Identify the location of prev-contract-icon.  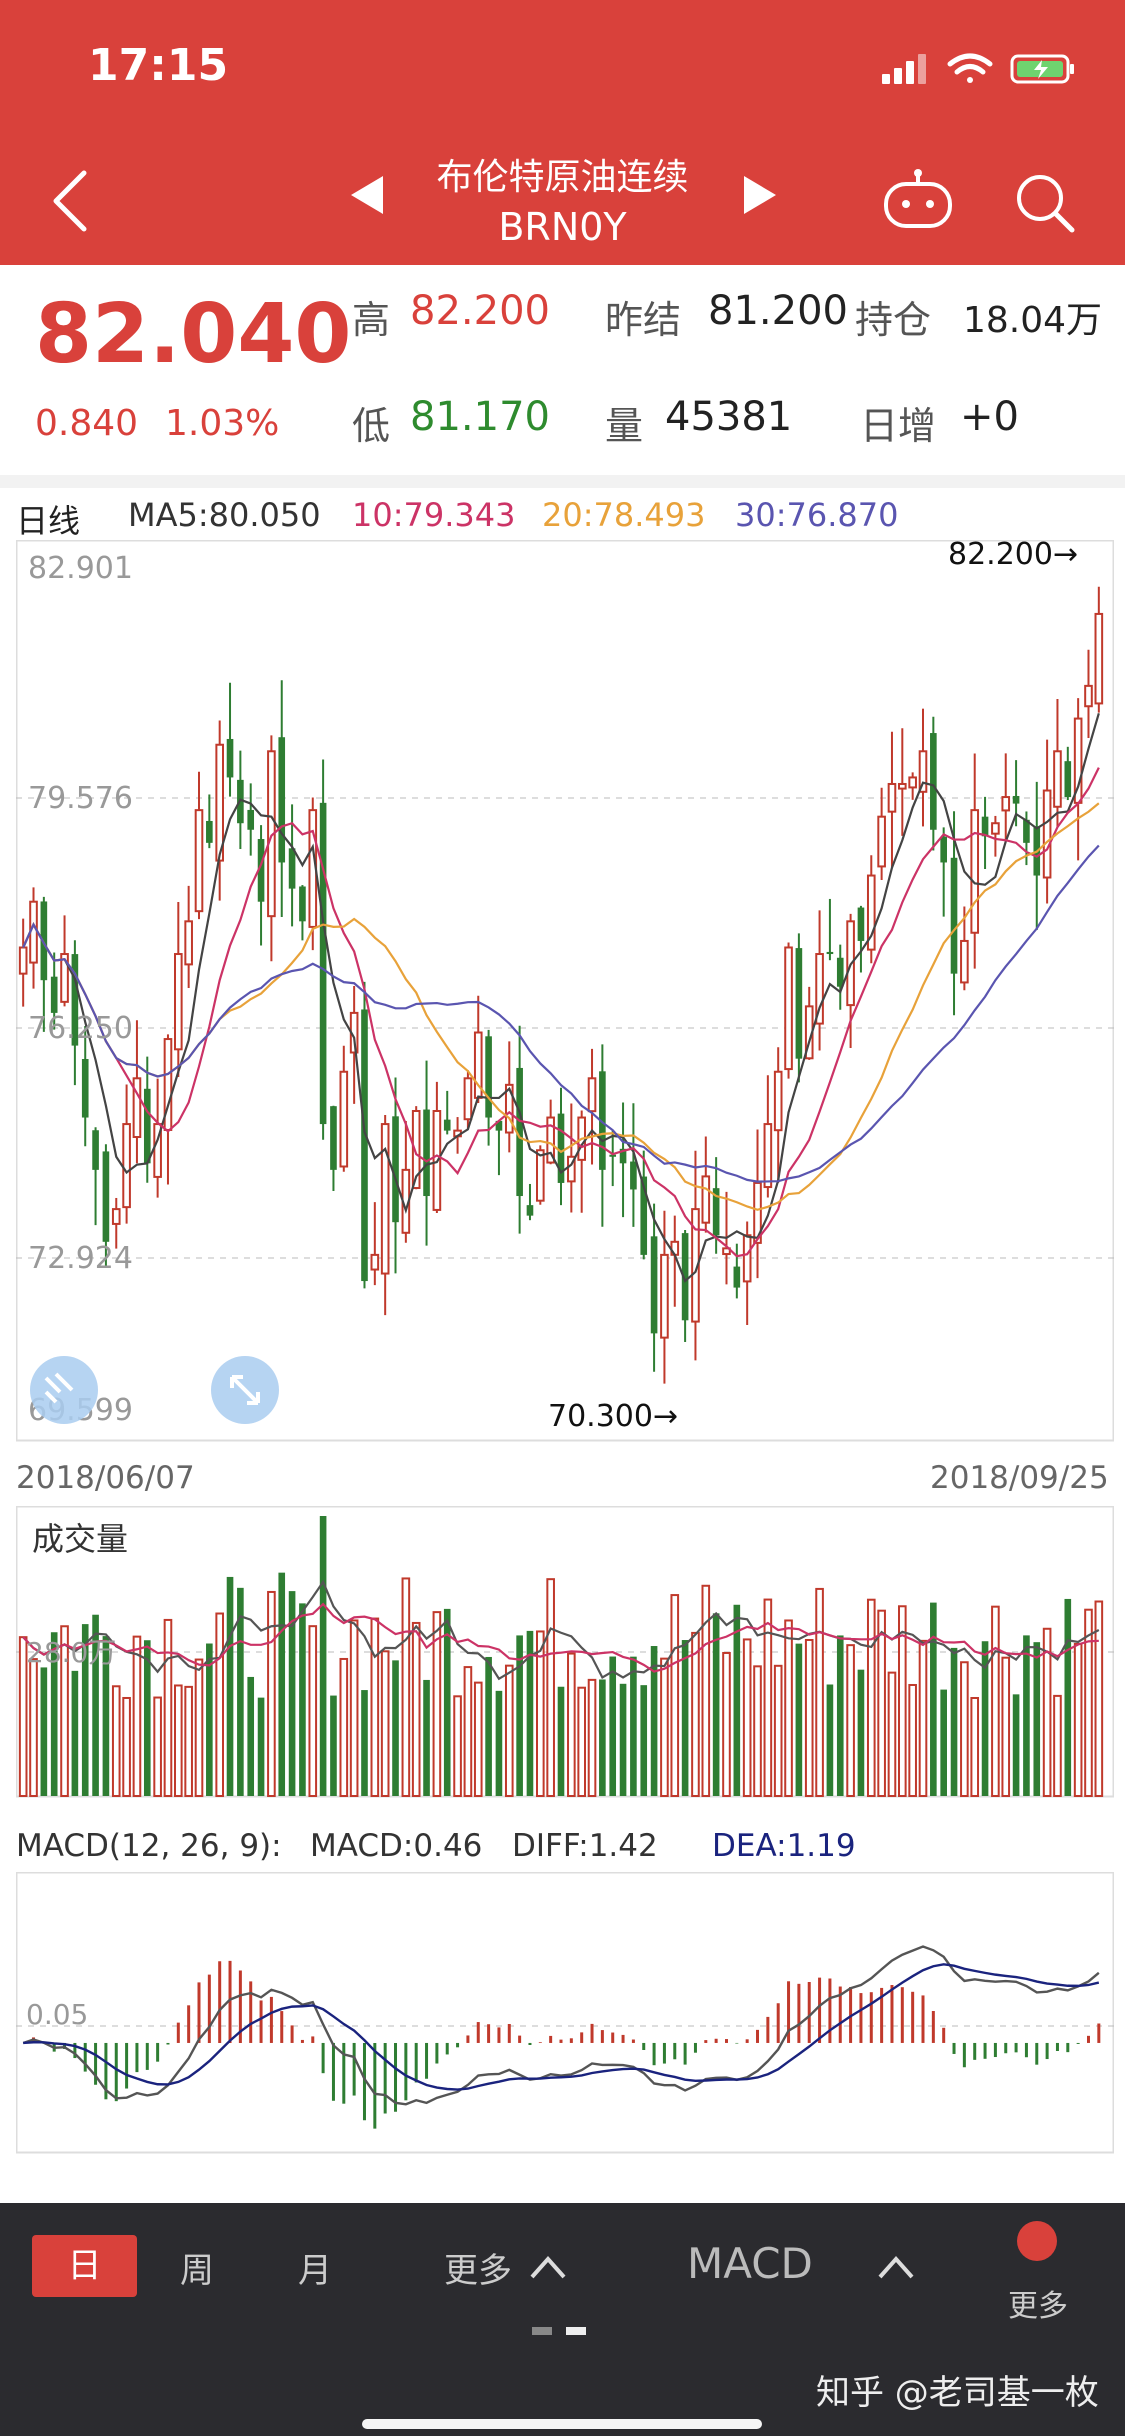
(366, 195).